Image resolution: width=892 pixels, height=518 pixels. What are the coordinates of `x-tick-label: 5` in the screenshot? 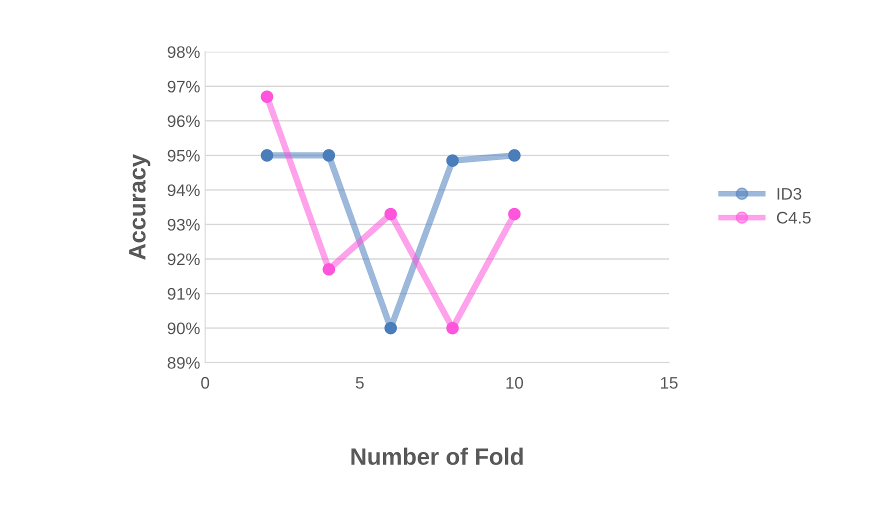 It's located at (360, 383).